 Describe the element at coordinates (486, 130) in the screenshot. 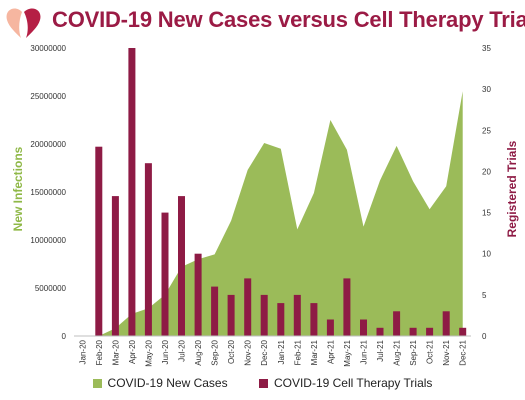

I see `y-tick-right: 25` at that location.